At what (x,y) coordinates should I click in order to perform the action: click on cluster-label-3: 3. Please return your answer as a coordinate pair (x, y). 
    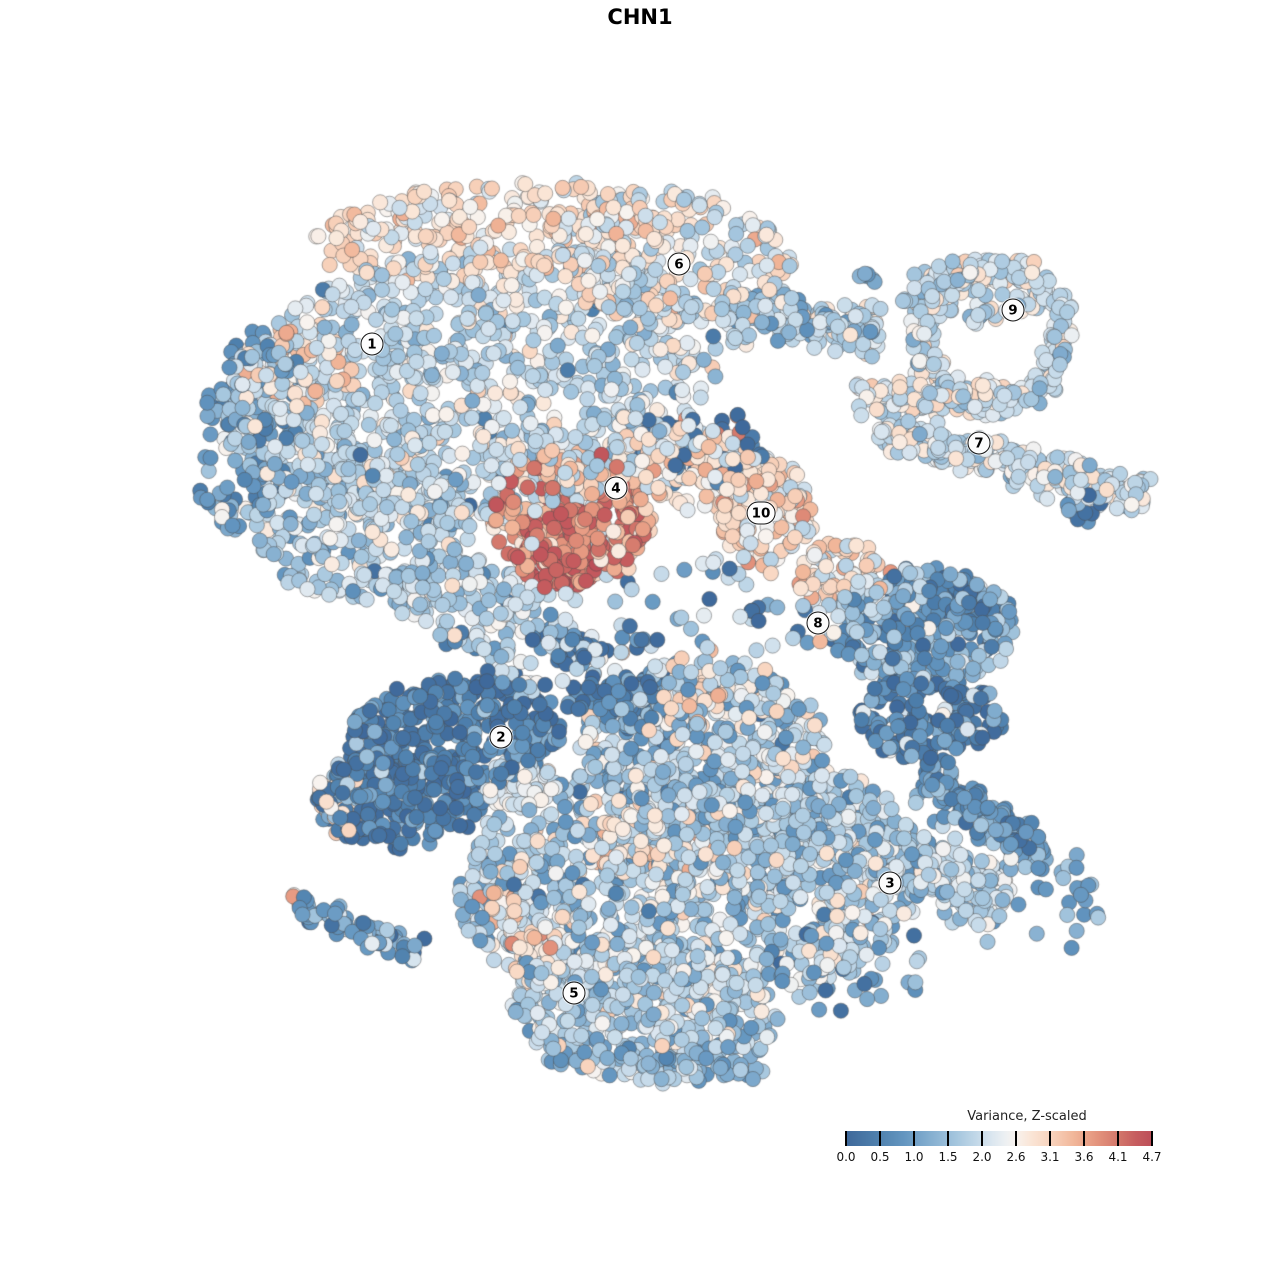
    Looking at the image, I should click on (890, 883).